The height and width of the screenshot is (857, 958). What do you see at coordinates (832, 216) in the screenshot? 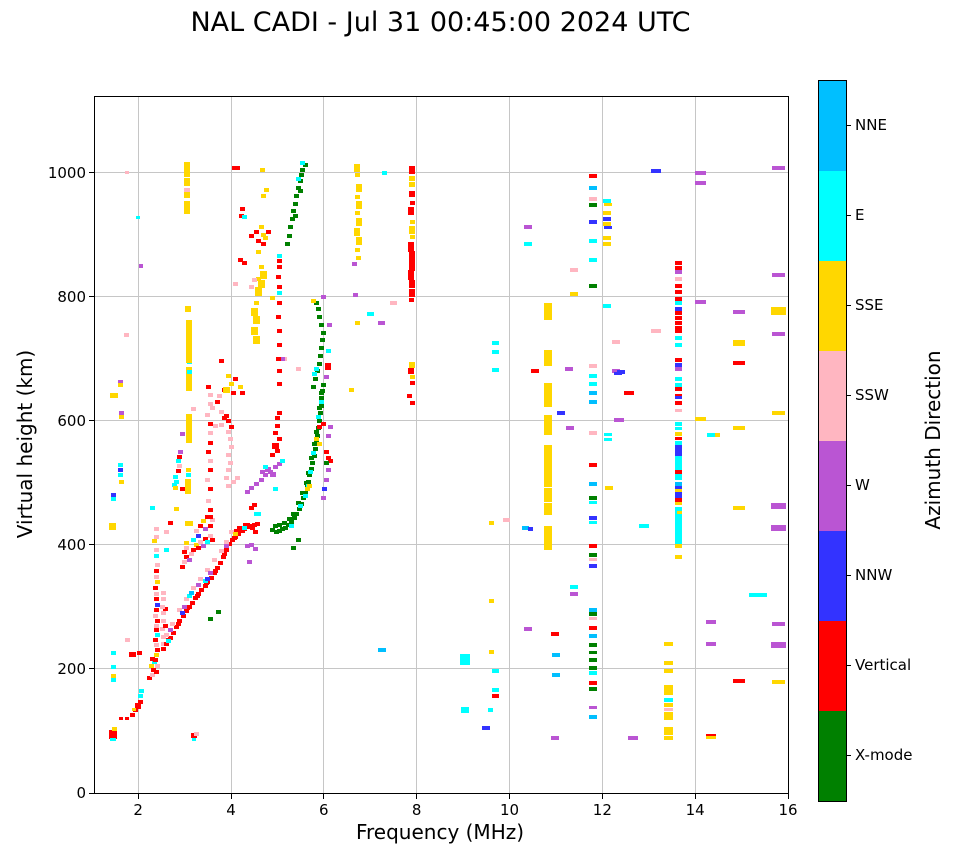
I see `colorbar-segment-e` at bounding box center [832, 216].